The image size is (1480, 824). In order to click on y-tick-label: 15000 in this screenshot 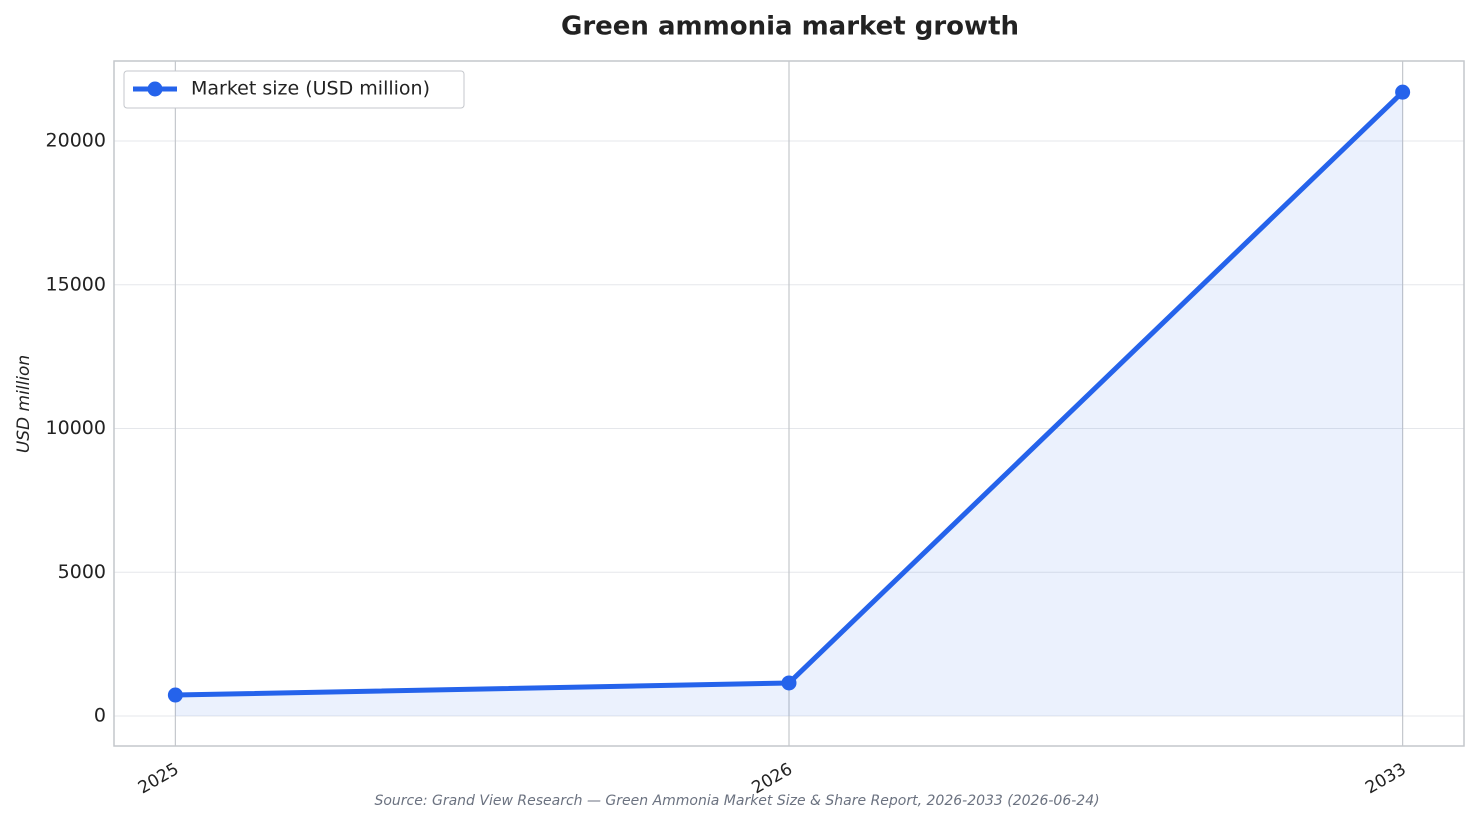, I will do `click(76, 284)`.